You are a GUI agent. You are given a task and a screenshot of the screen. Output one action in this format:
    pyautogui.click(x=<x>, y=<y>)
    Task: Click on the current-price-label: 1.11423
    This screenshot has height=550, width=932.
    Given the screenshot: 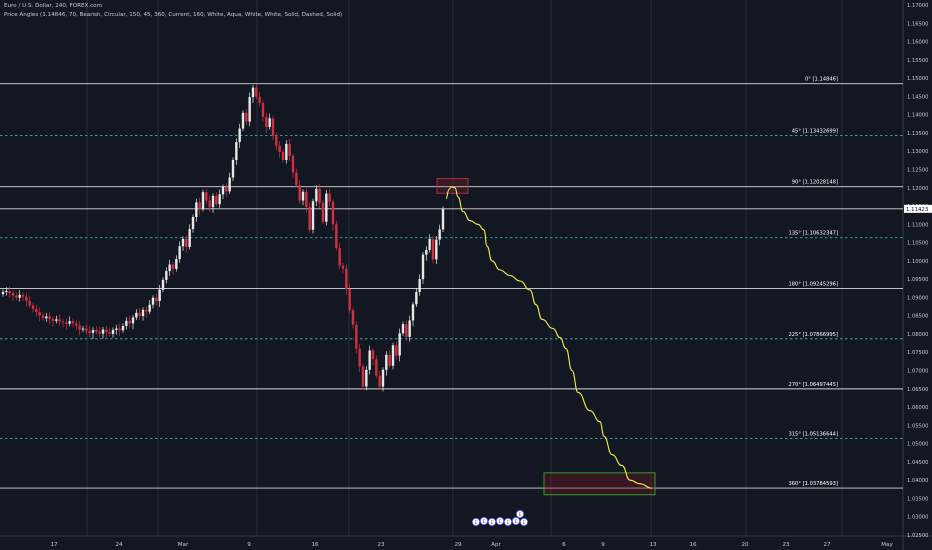 What is the action you would take?
    pyautogui.click(x=917, y=210)
    